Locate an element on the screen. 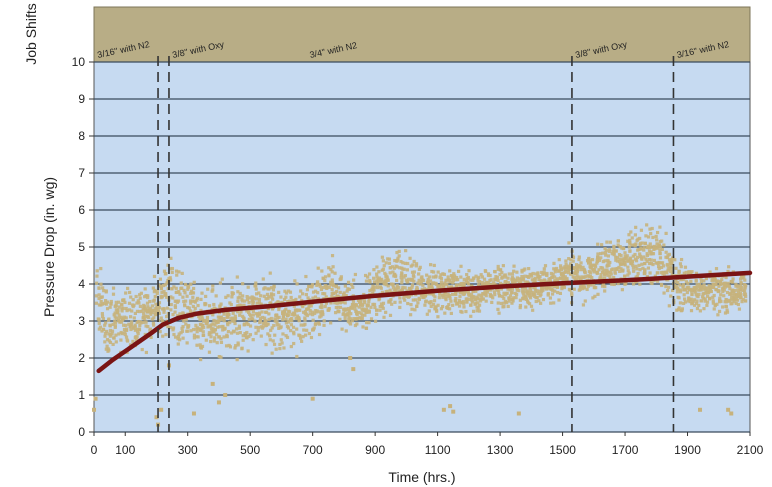 The image size is (772, 487). band-title: Job Shifts is located at coordinates (31, 33).